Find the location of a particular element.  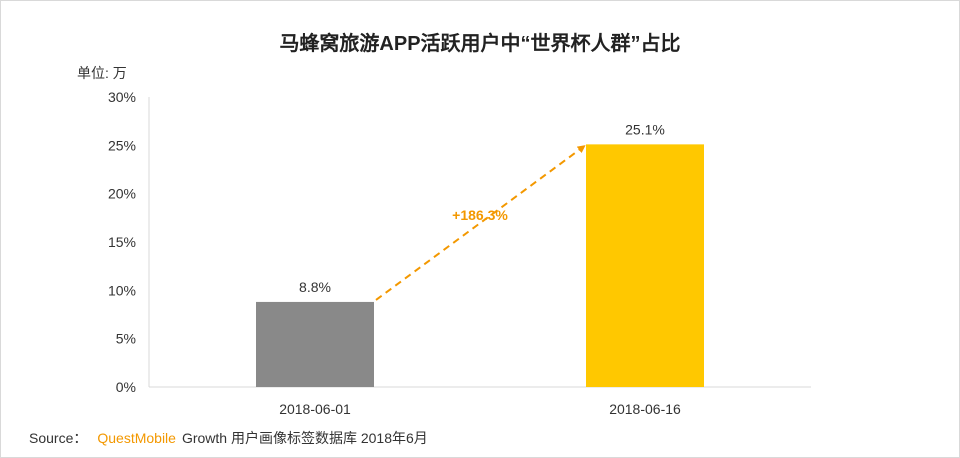

growth-label: +186.3% is located at coordinates (480, 215).